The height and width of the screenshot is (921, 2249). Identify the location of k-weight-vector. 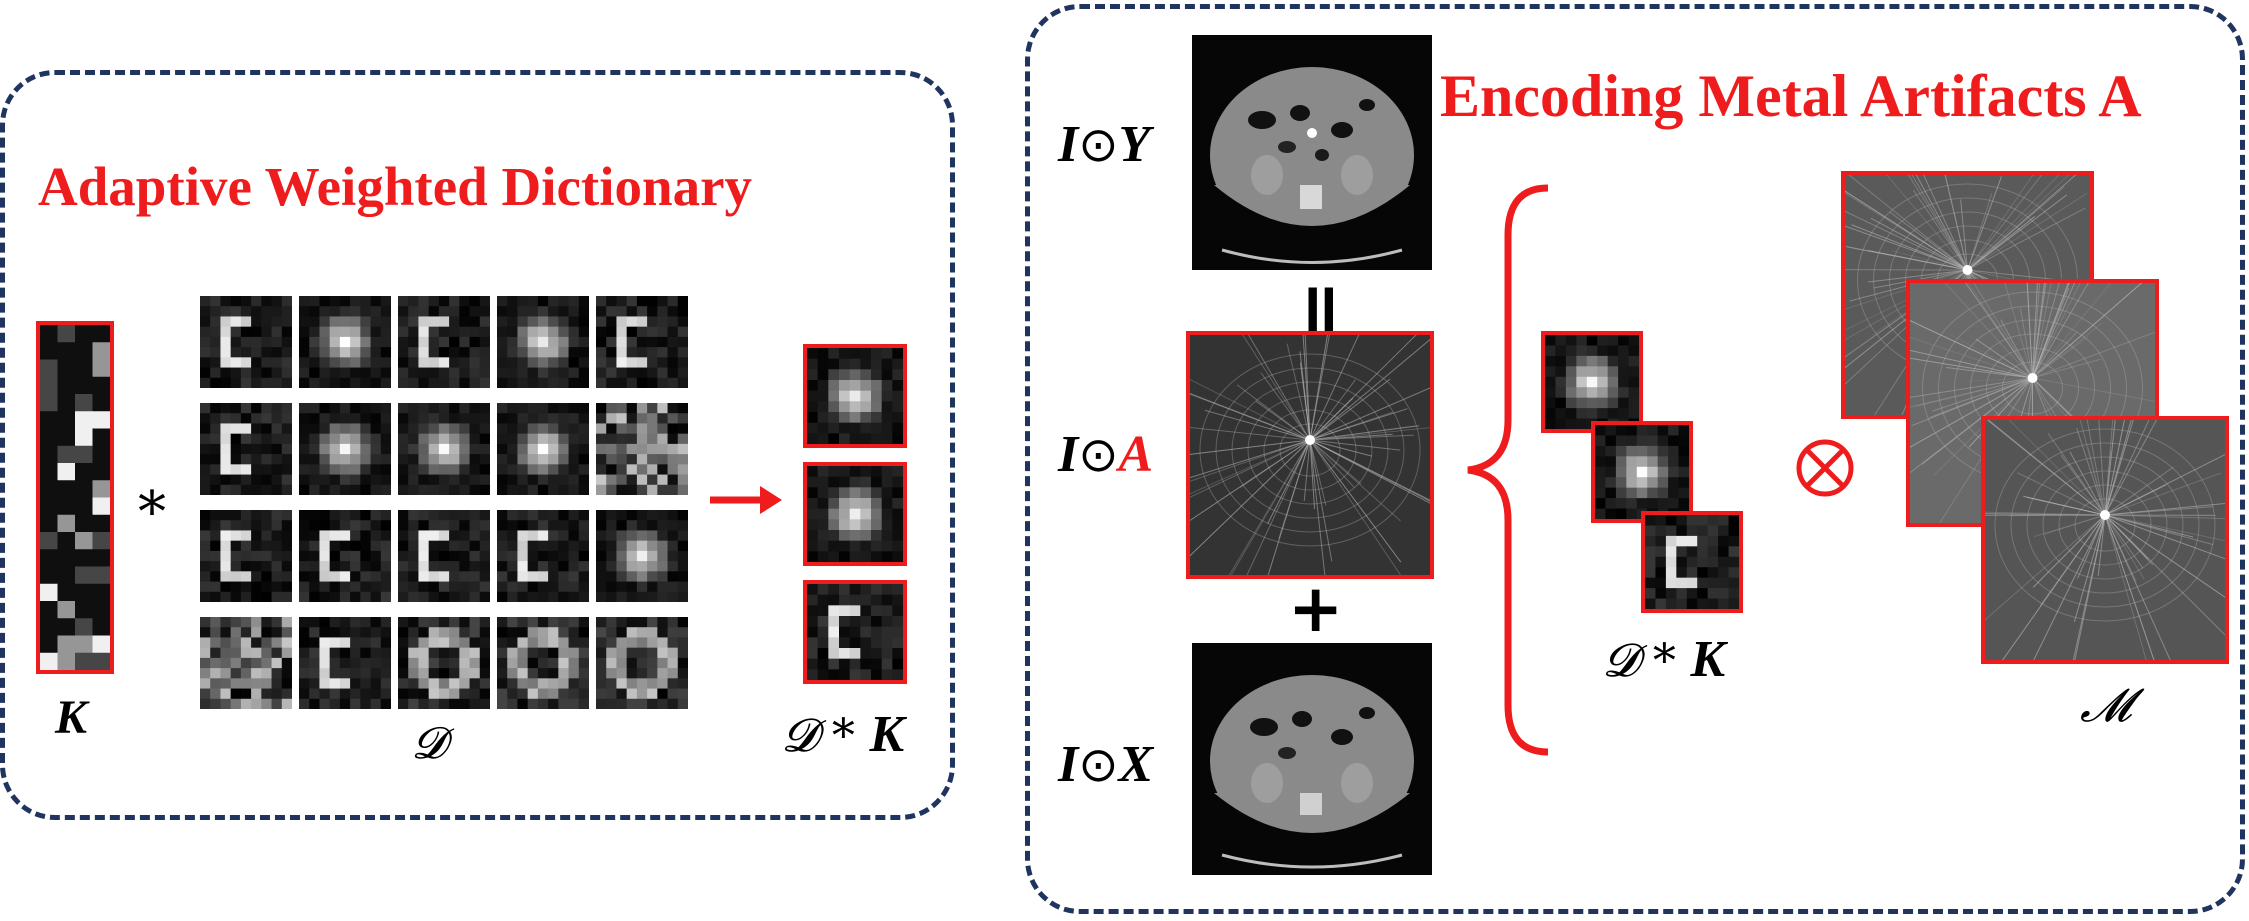
(75, 497).